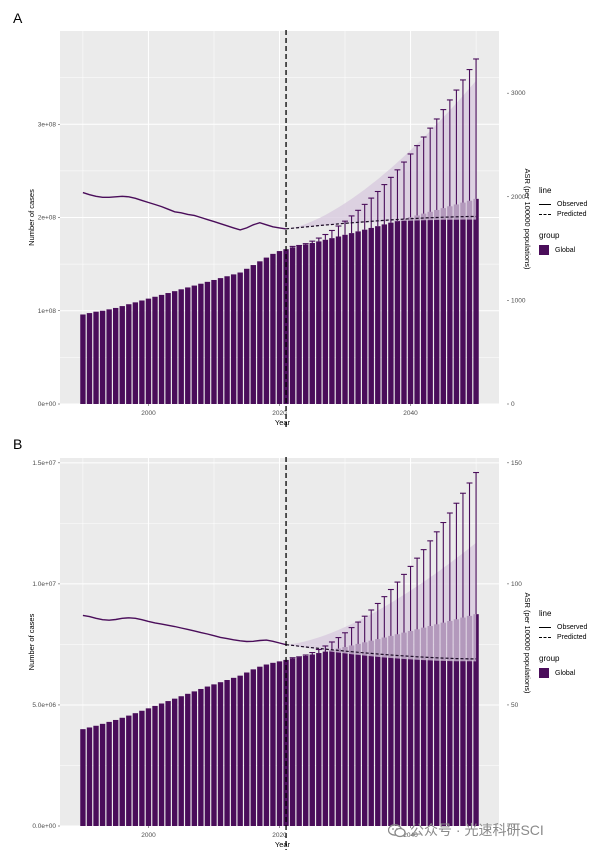 The width and height of the screenshot is (592, 856). I want to click on legend-b: line Observed Predicted group Global, so click(563, 644).